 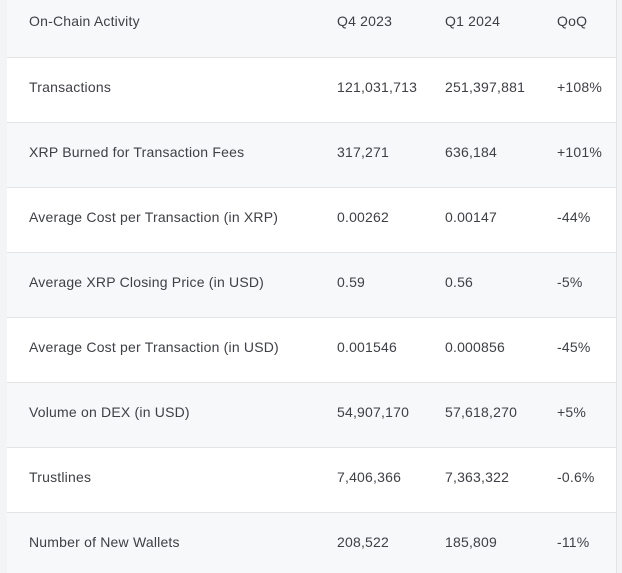 What do you see at coordinates (572, 21) in the screenshot?
I see `column-header-qoq: QoQ` at bounding box center [572, 21].